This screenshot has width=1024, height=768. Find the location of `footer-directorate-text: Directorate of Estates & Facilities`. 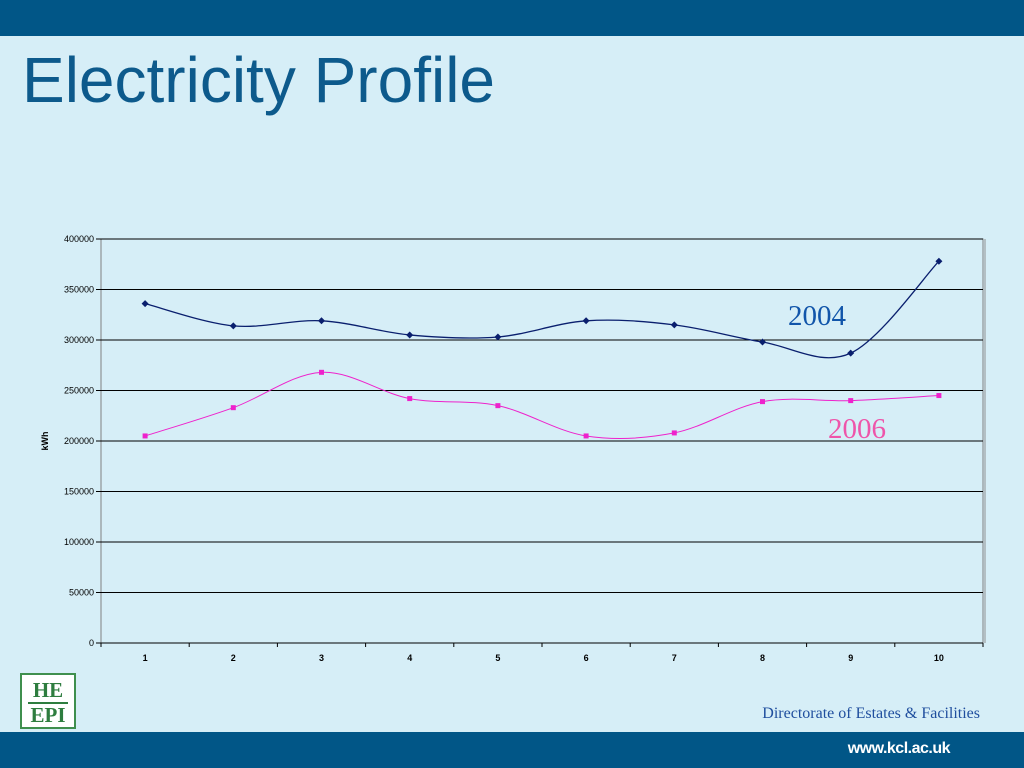

footer-directorate-text: Directorate of Estates & Facilities is located at coordinates (871, 713).